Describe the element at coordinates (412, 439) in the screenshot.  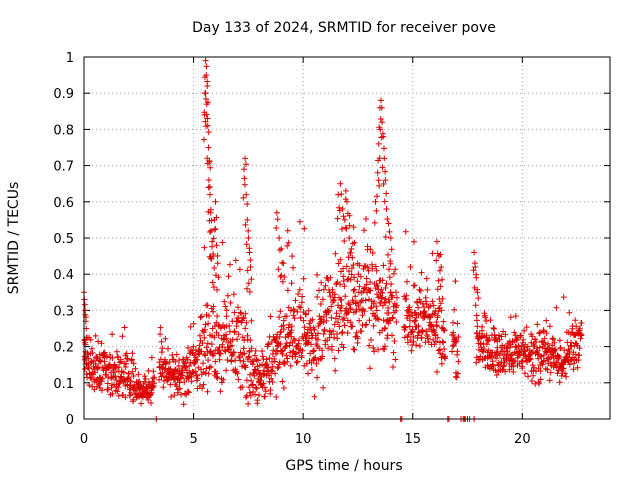
I see `x-tick-label: 15` at that location.